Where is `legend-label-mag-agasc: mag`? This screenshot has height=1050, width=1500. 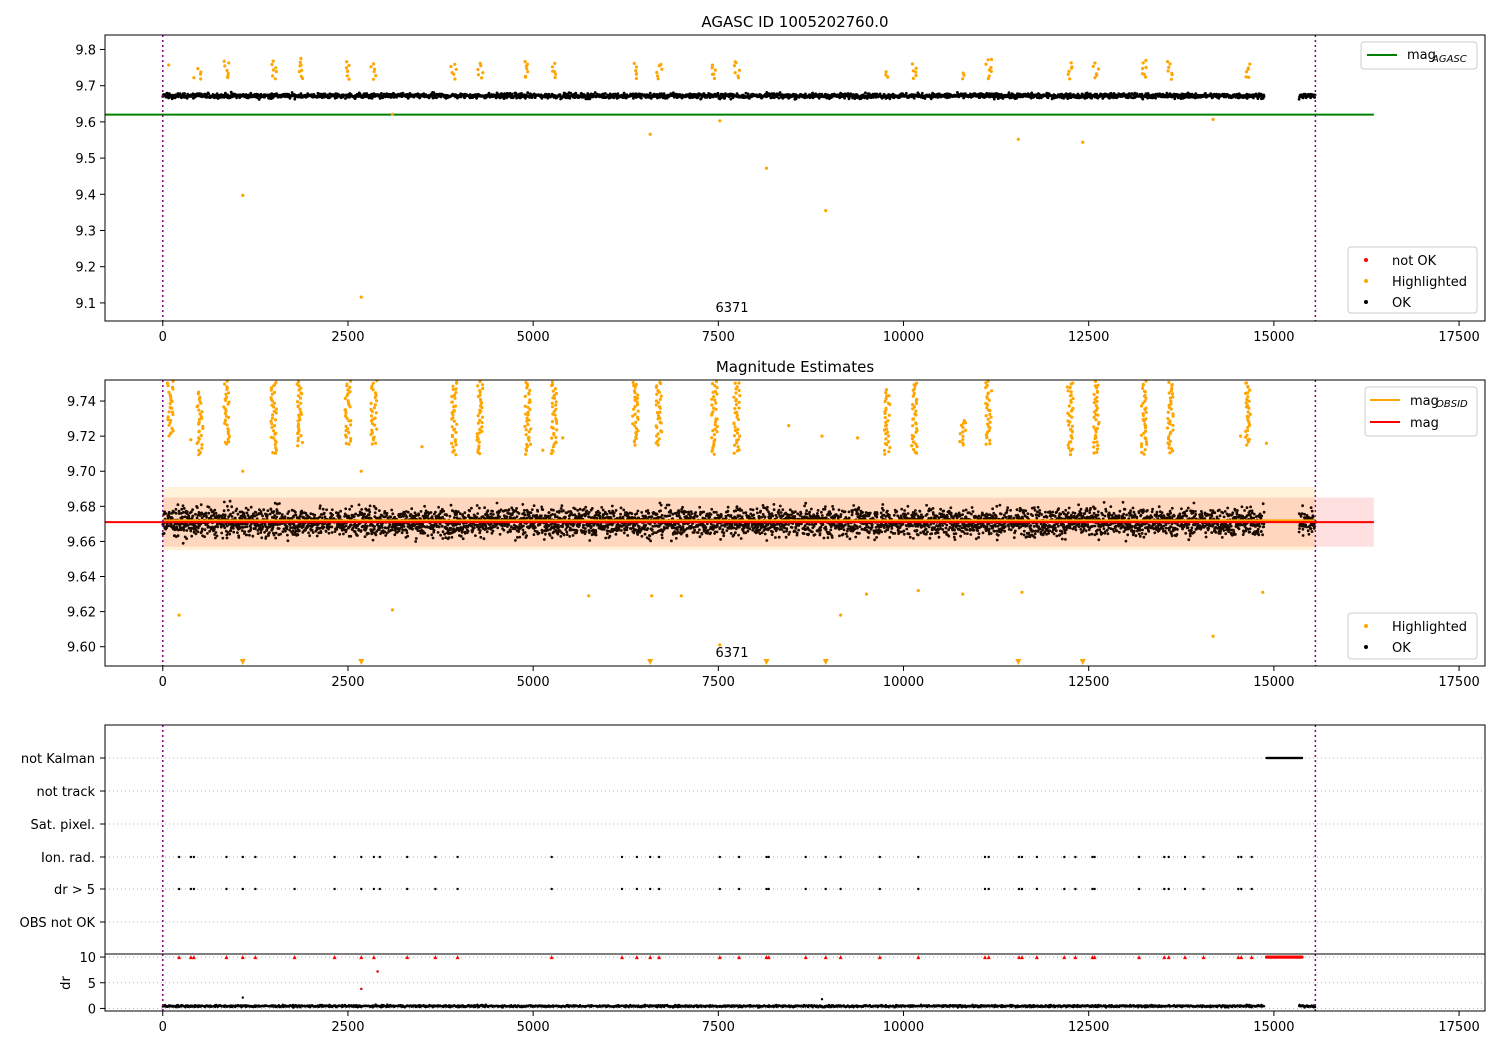 legend-label-mag-agasc: mag is located at coordinates (1421, 55).